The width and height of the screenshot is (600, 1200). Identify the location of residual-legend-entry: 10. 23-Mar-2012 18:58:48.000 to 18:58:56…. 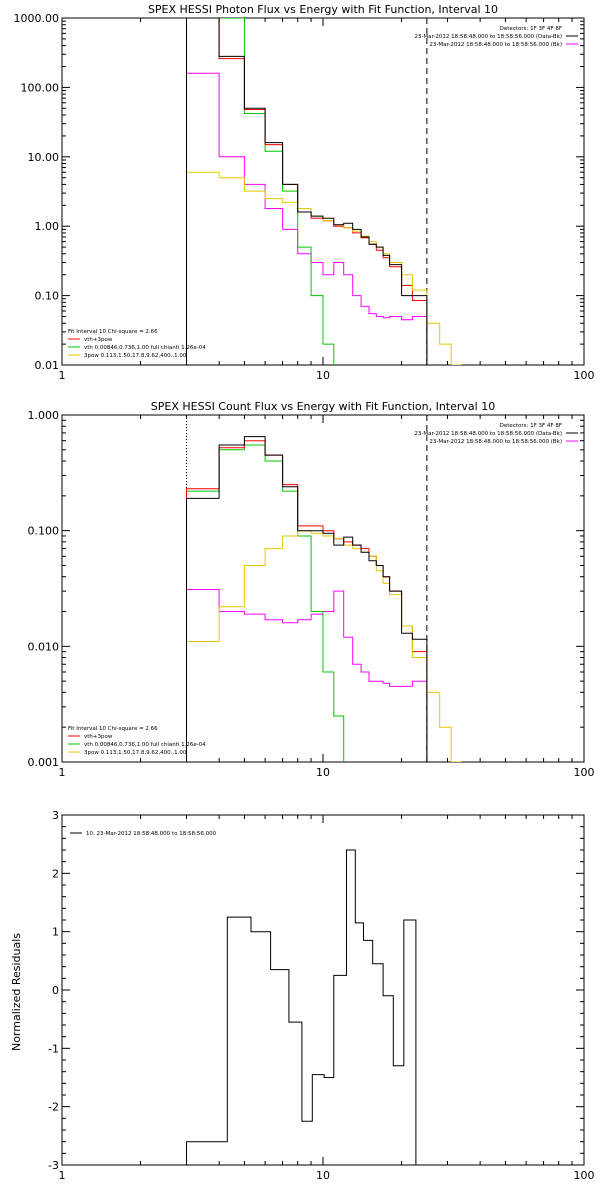
(151, 834).